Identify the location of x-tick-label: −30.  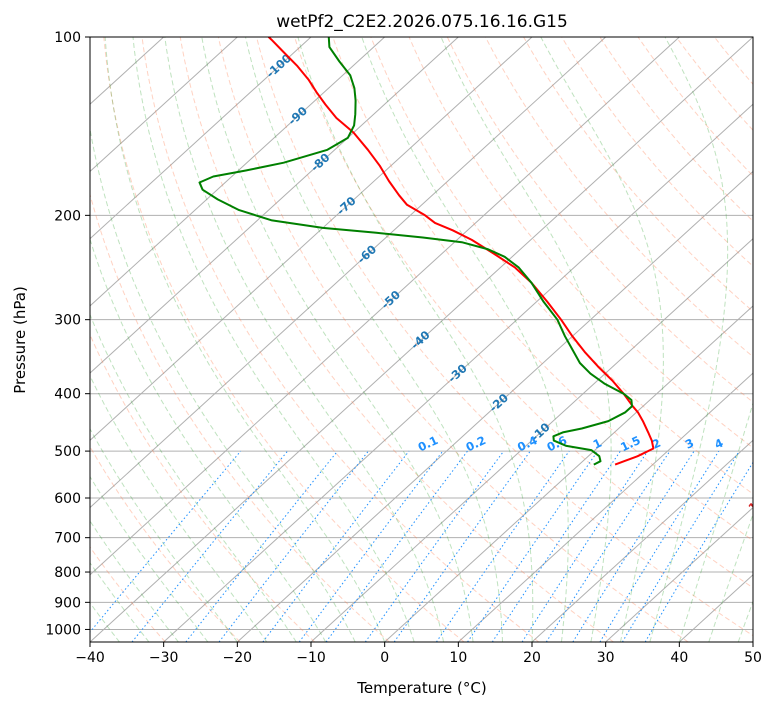
(164, 658).